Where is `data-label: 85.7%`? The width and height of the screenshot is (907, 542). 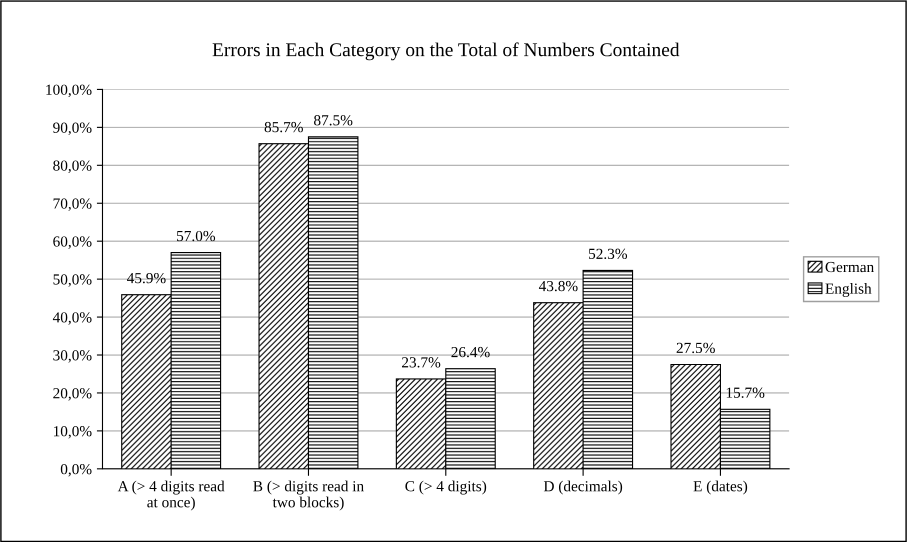
data-label: 85.7% is located at coordinates (283, 127).